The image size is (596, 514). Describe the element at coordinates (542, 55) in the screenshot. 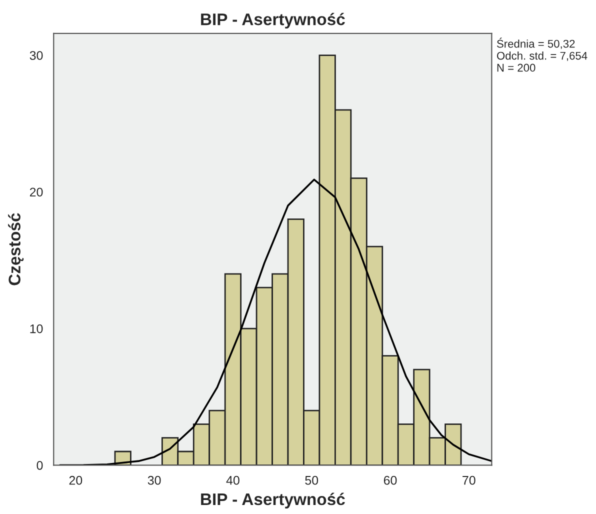

I see `text: Średnia = 50,32 Odch. std. = 7,654 N = 200` at that location.